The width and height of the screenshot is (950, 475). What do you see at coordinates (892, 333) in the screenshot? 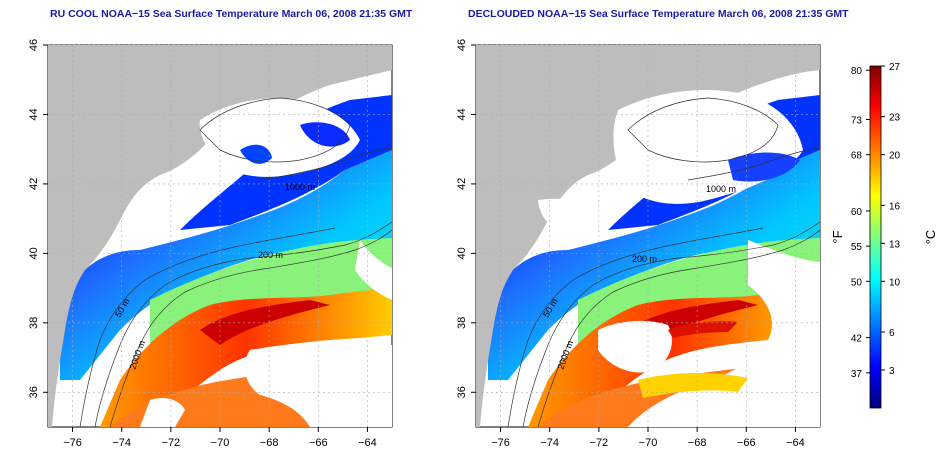
I see `colorbar-c-tick-label: 6` at bounding box center [892, 333].